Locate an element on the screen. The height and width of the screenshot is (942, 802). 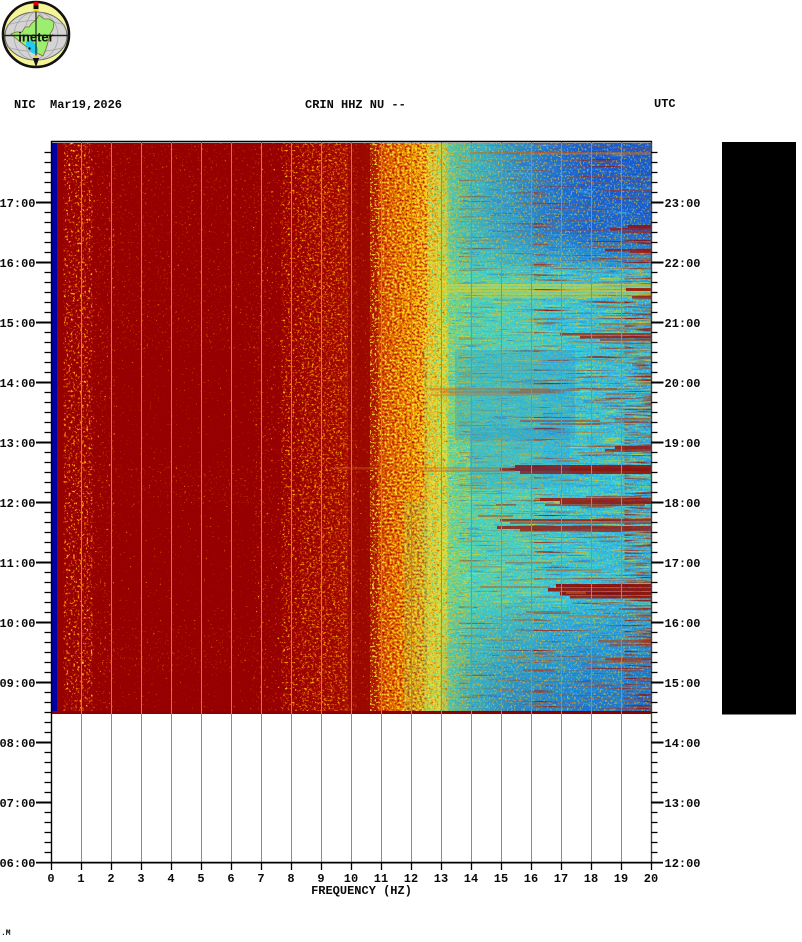
svg-text: 0 is located at coordinates (50, 879).